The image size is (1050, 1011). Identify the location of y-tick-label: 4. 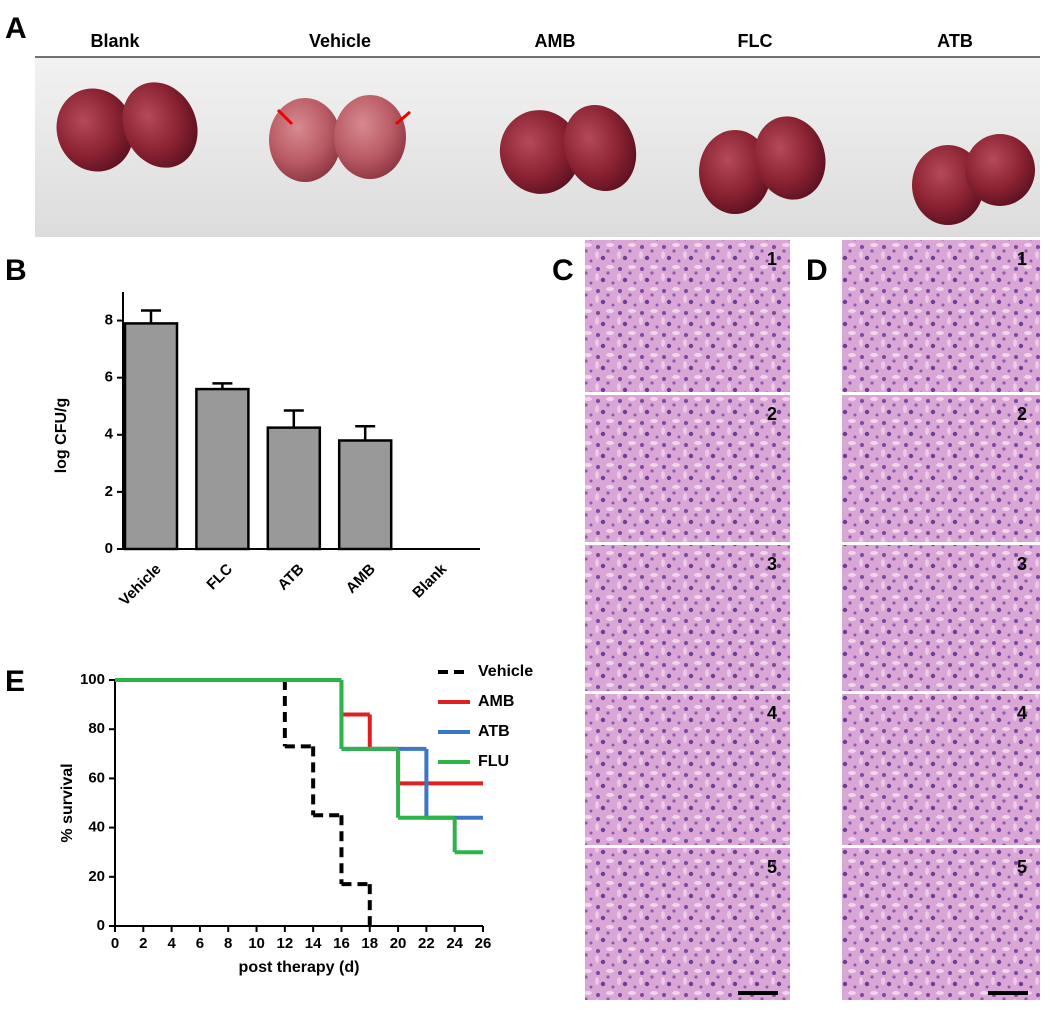
(109, 434).